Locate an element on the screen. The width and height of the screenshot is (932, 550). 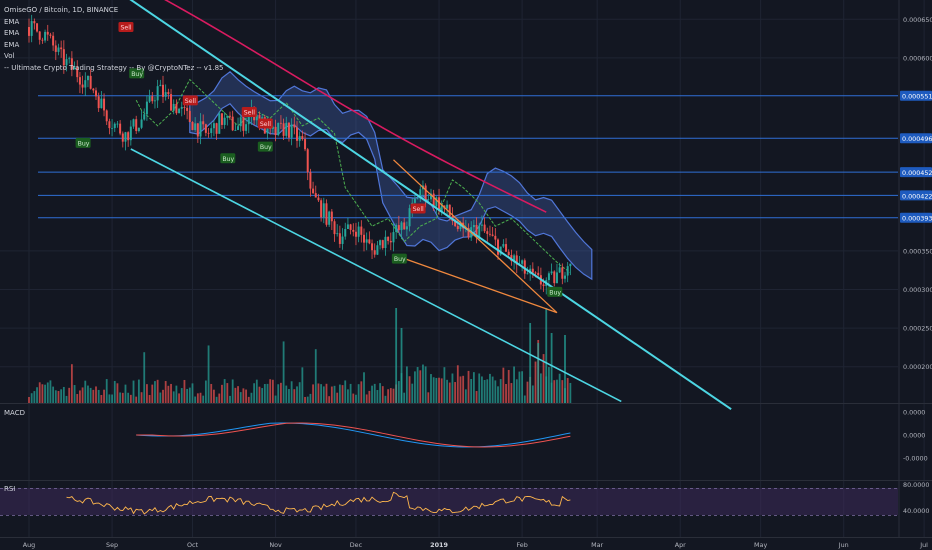
macd-pane-label: MACD is located at coordinates (14, 413).